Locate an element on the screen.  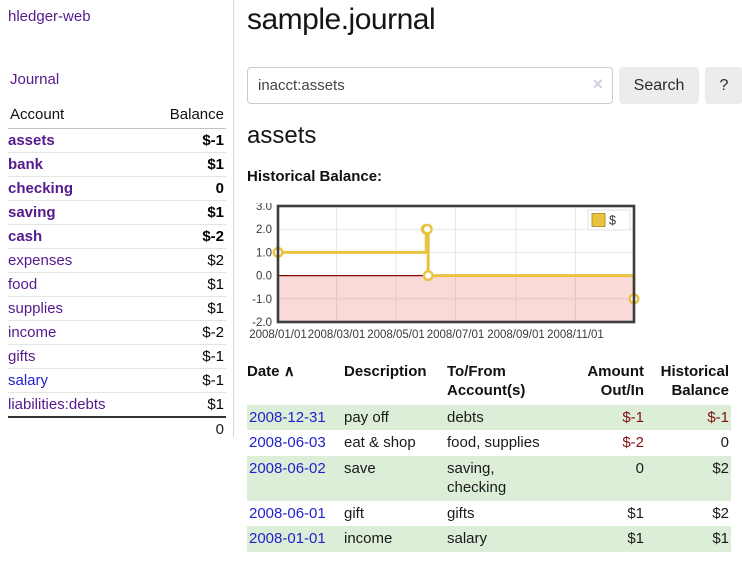
account-row: supplies $1 is located at coordinates (117, 308).